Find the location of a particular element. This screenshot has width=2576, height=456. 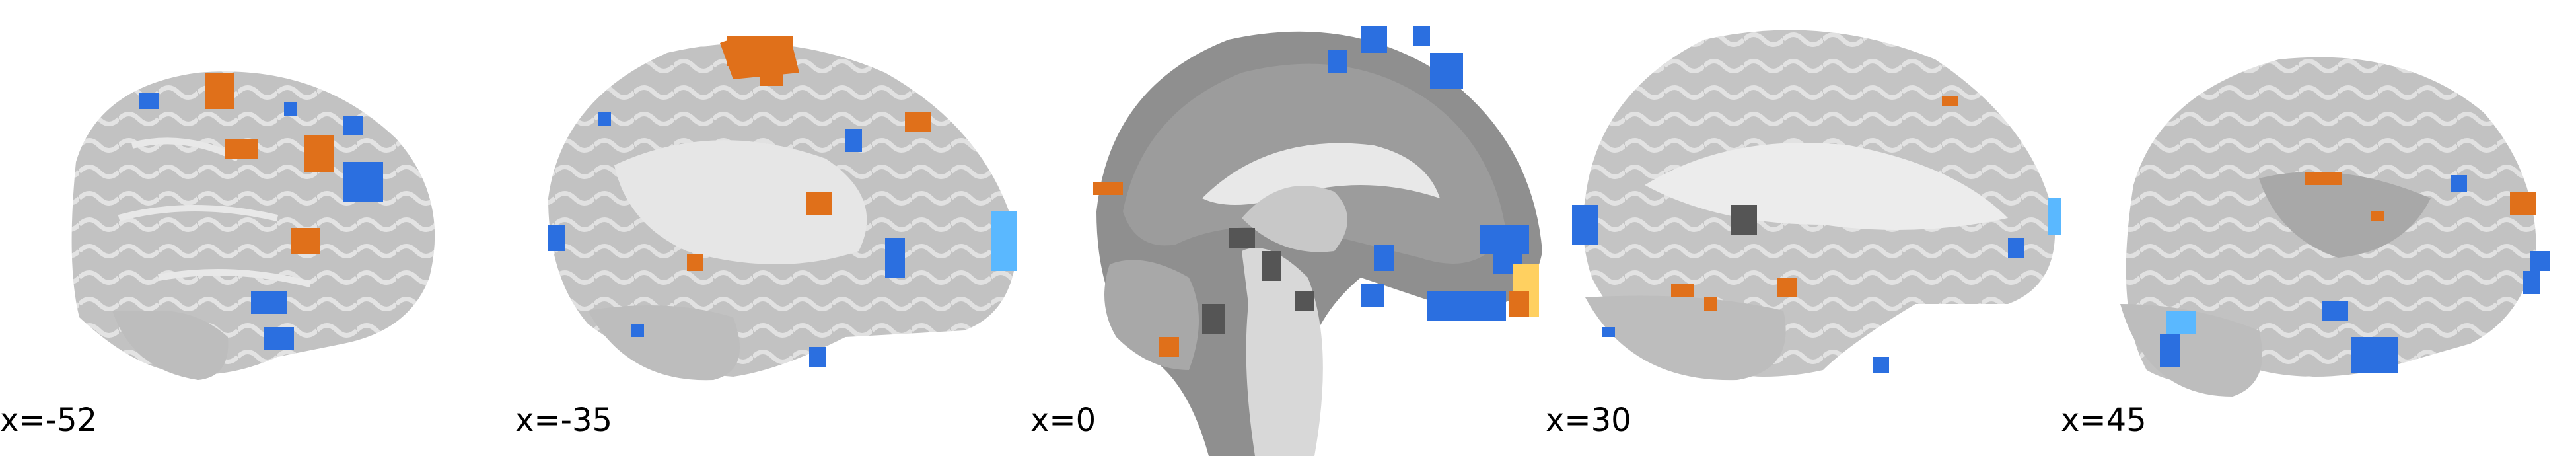

slice-coordinate-label: x=-52 is located at coordinates (49, 420).